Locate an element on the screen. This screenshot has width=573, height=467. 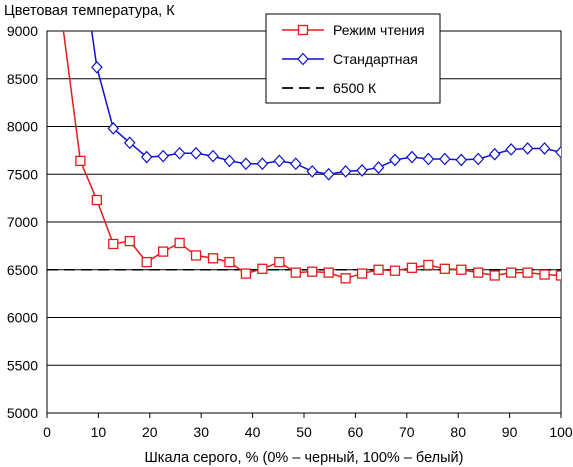
y-tick-label: 9000 is located at coordinates (22, 31).